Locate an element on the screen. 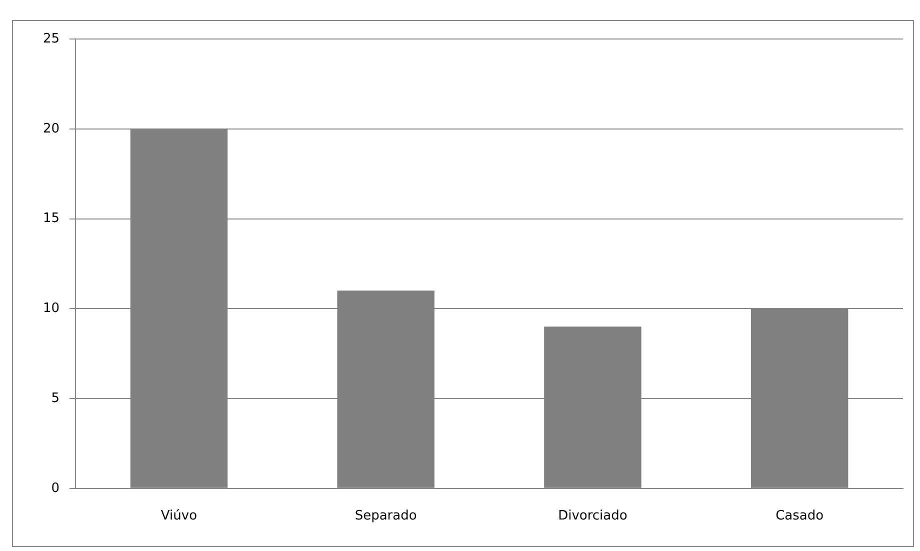 The image size is (920, 551). y-tick-label: 5 is located at coordinates (55, 398).